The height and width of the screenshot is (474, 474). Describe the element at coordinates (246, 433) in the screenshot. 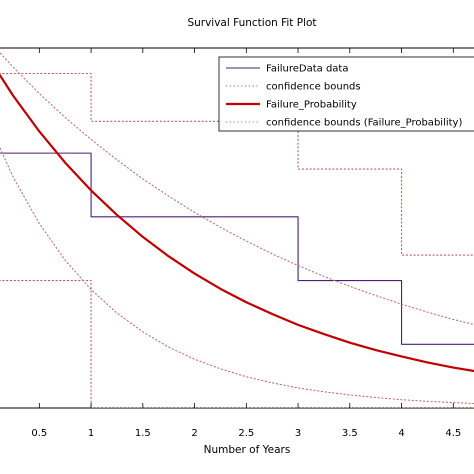

I see `x-tick-label: 2.5` at that location.